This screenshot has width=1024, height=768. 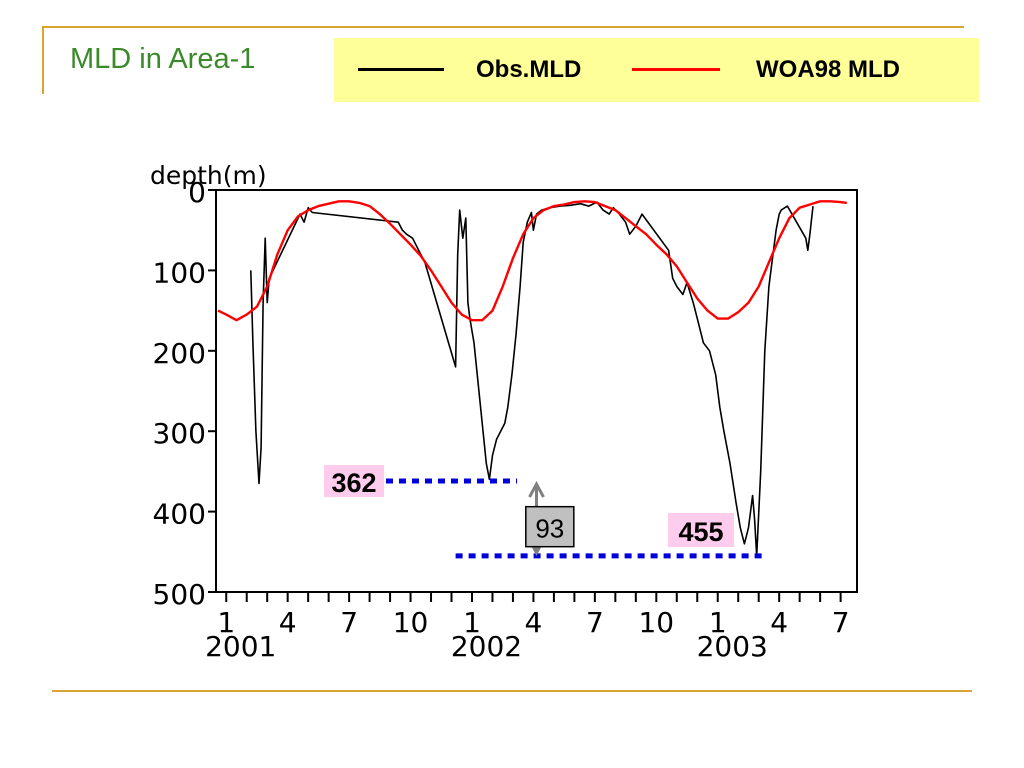 I want to click on legend-swatch-obs, so click(x=401, y=69).